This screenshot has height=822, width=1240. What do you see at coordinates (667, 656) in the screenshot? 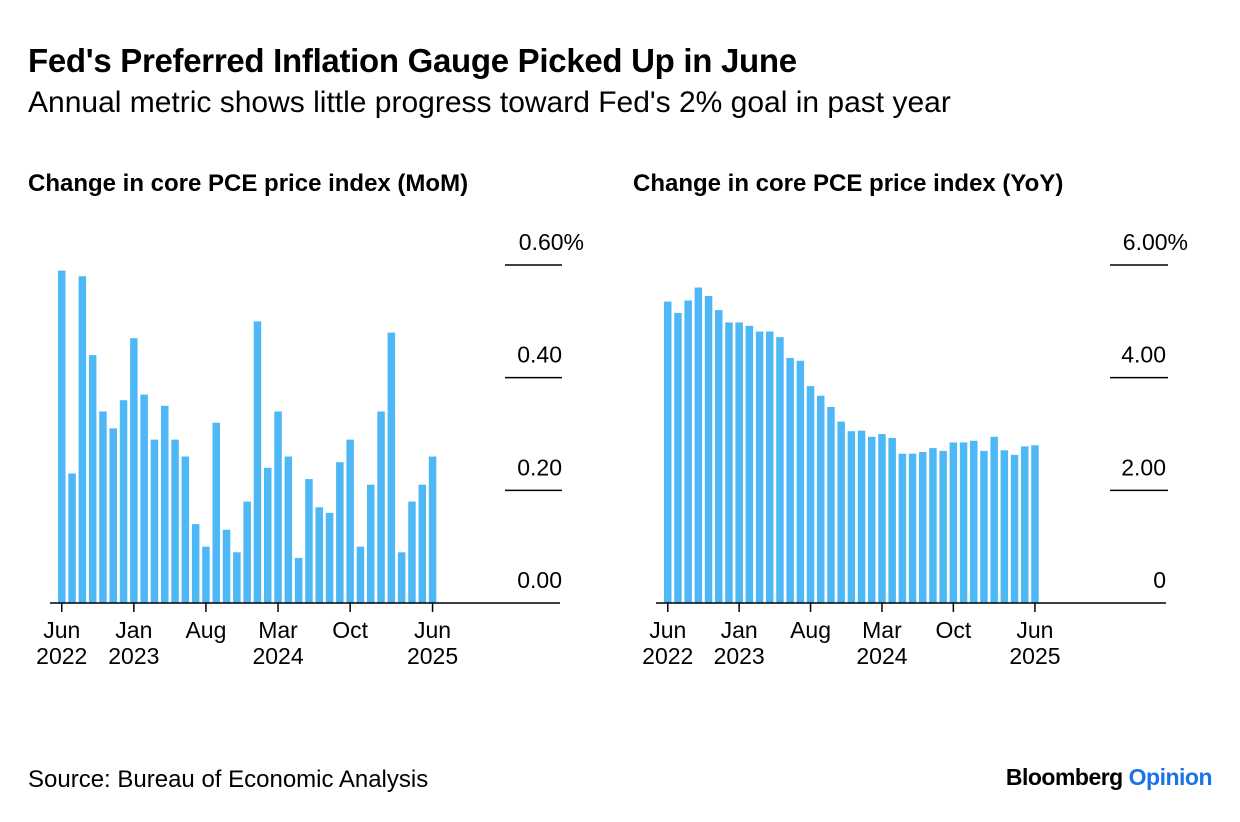
I see `yoy-x-tick-year: 2022` at bounding box center [667, 656].